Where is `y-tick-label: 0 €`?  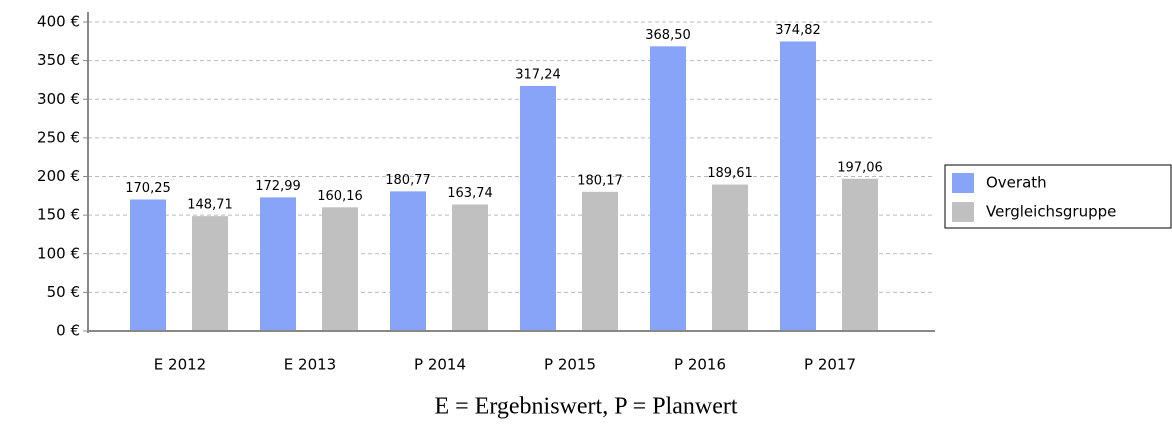
y-tick-label: 0 € is located at coordinates (68, 331).